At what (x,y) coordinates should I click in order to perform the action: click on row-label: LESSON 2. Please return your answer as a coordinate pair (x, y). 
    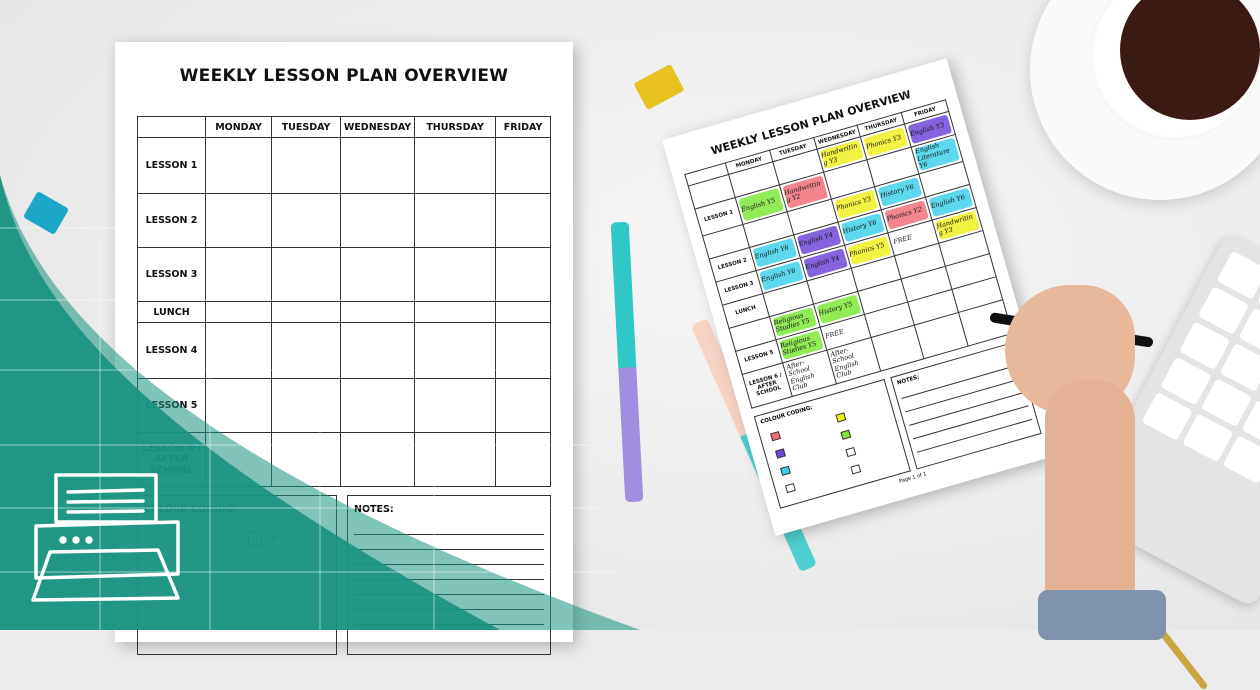
    Looking at the image, I should click on (171, 220).